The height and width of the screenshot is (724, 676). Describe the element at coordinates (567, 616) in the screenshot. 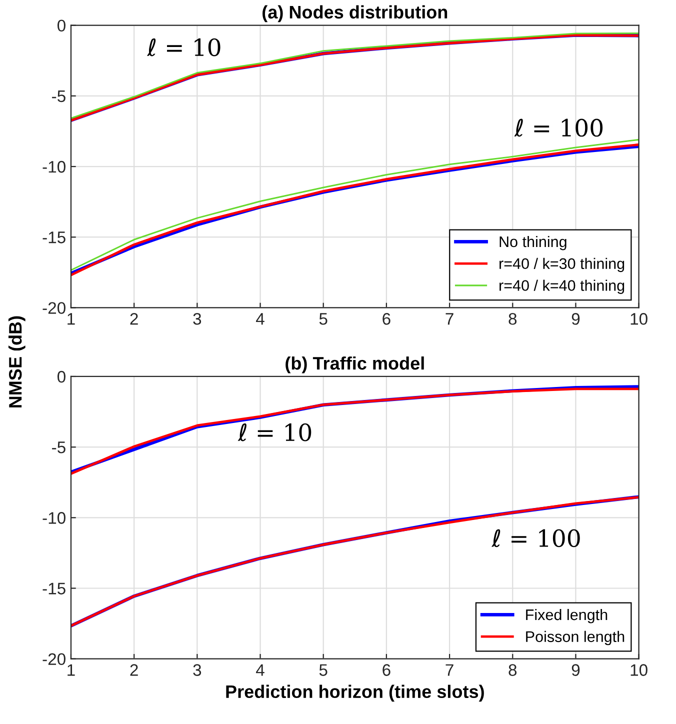

I see `legend-label: Fixed length` at that location.